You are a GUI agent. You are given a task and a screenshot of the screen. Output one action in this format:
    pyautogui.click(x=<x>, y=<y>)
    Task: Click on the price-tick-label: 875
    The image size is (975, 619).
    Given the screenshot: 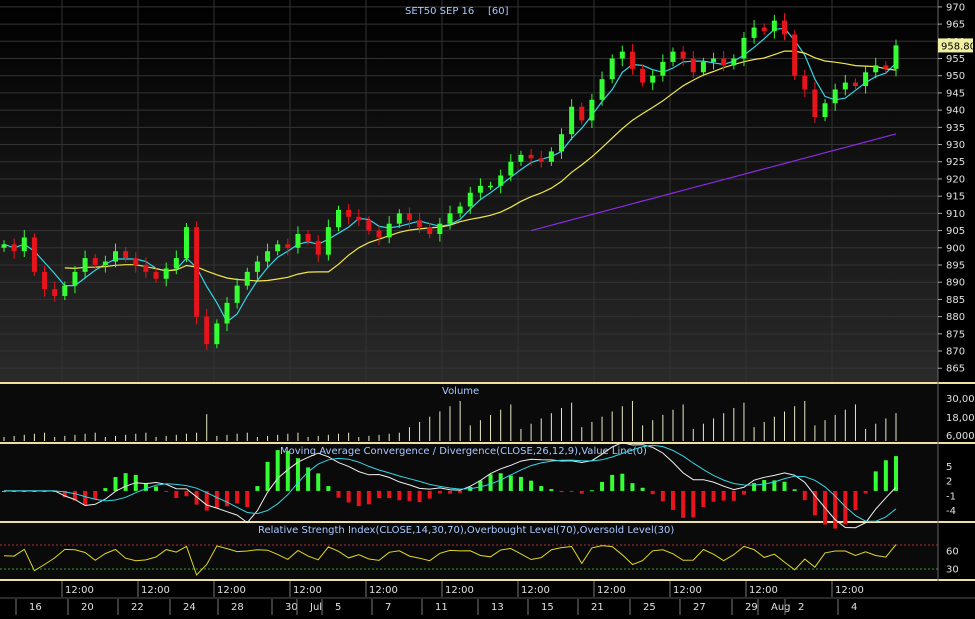 What is the action you would take?
    pyautogui.click(x=955, y=334)
    